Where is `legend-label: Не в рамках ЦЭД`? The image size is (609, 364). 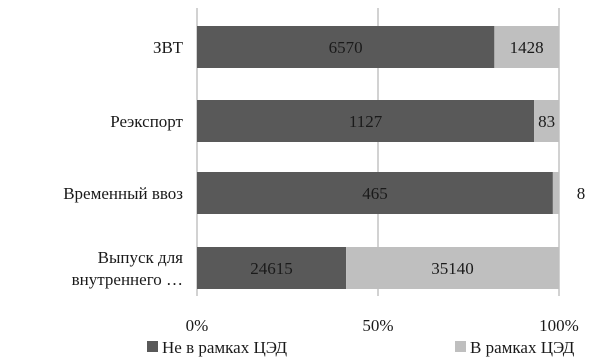 legend-label: Не в рамках ЦЭД is located at coordinates (225, 347).